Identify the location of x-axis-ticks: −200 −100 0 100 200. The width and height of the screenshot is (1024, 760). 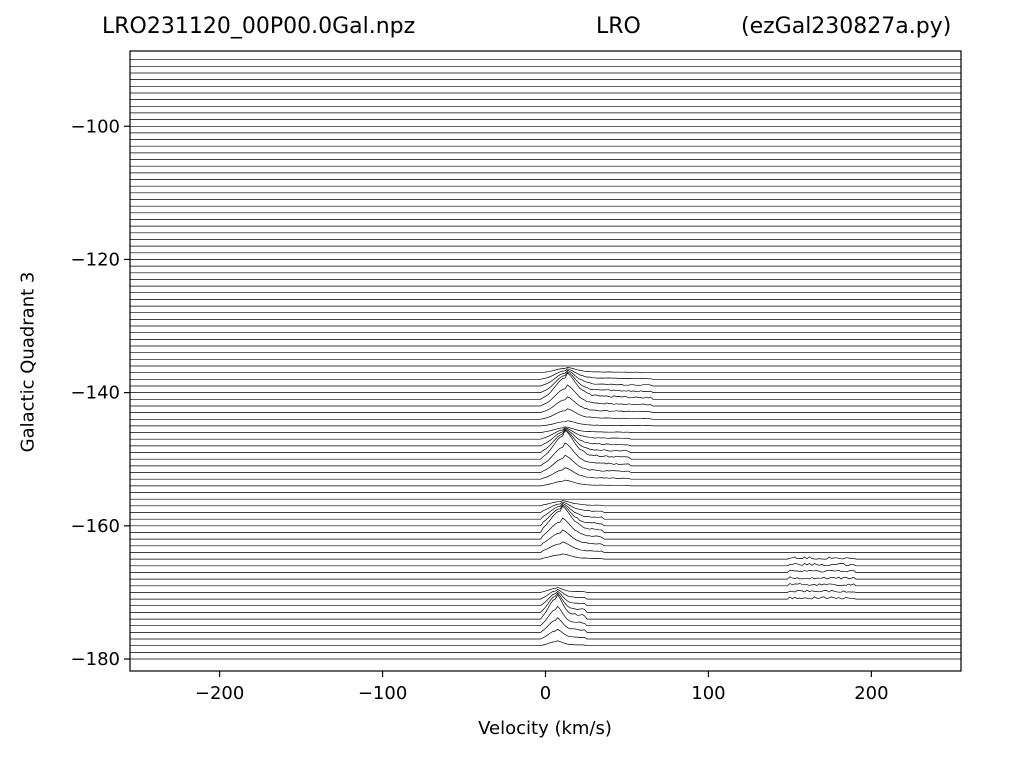
(542, 687).